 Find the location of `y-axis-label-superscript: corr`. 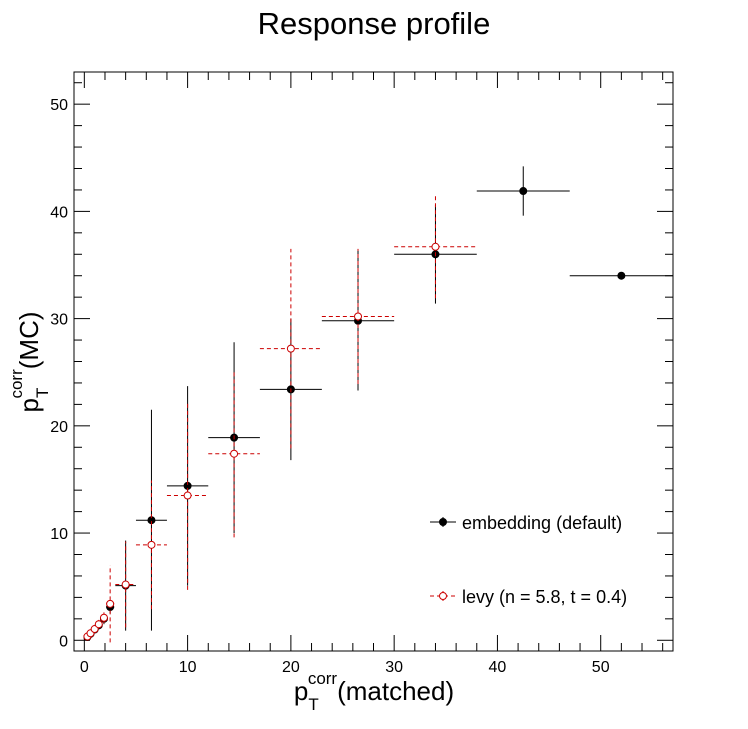

y-axis-label-superscript: corr is located at coordinates (16, 384).